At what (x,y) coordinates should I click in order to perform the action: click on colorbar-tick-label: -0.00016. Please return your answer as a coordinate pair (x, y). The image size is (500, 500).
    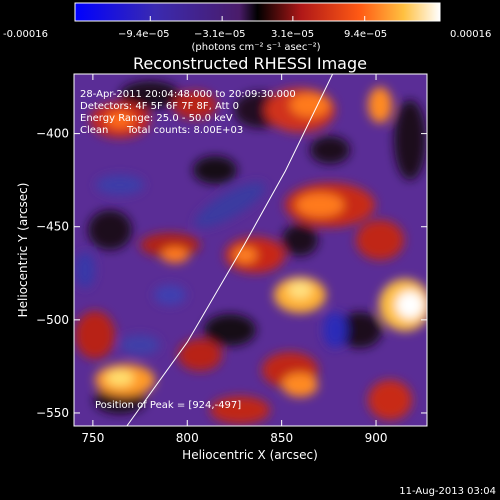
    Looking at the image, I should click on (25, 34).